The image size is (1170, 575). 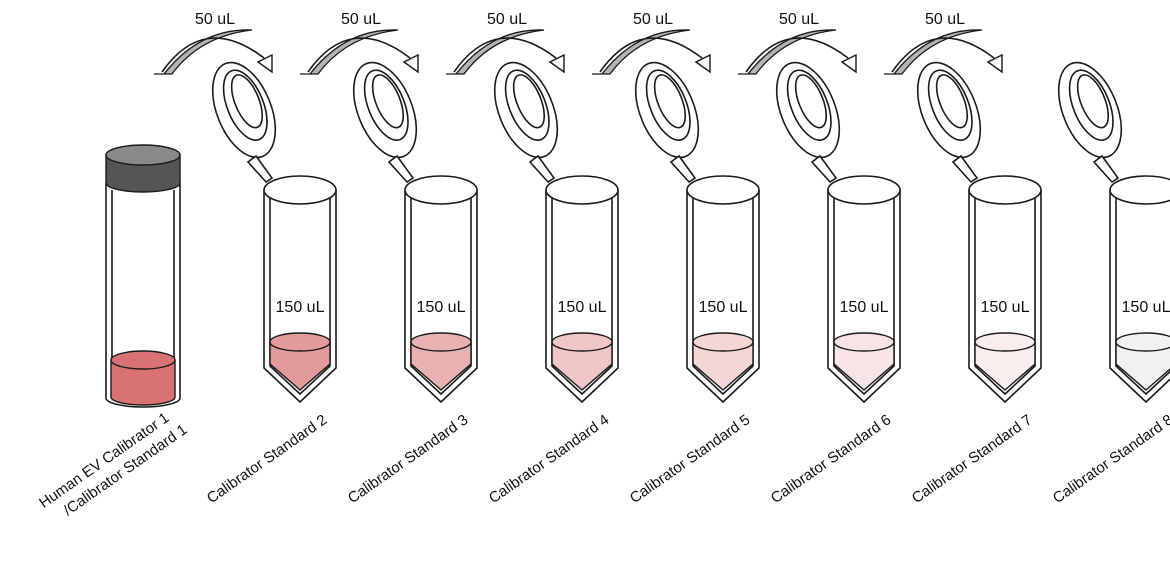 I want to click on tube-5: 150 uL Calibrator Standard 5, so click(x=693, y=284).